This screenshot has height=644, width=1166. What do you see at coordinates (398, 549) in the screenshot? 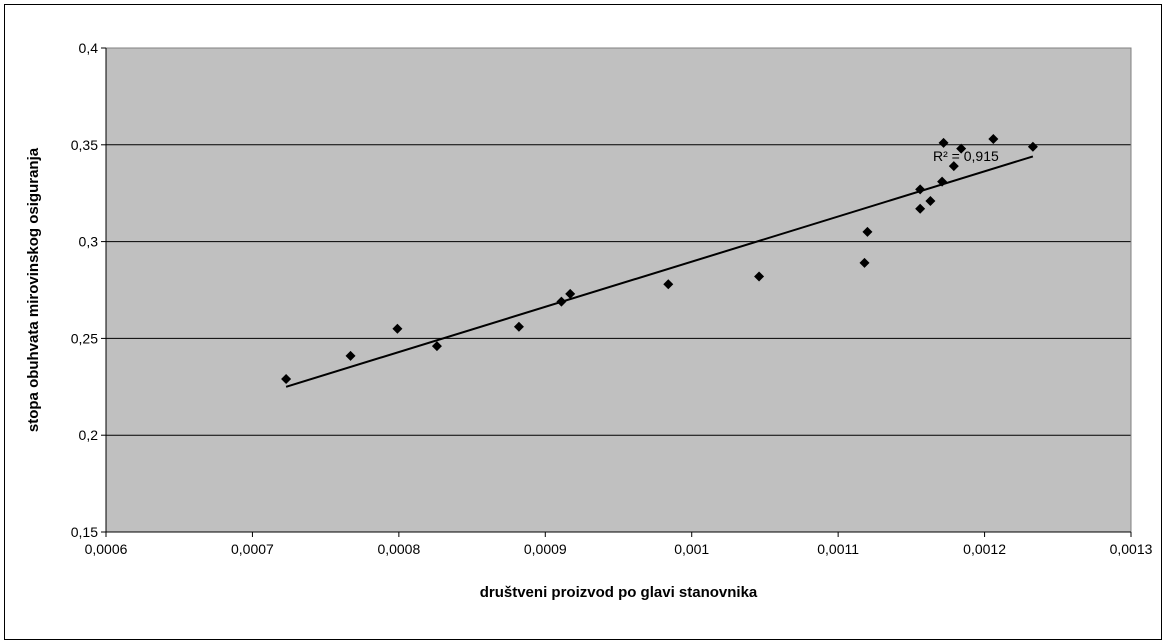
I see `x-tick-label: 0,0008` at bounding box center [398, 549].